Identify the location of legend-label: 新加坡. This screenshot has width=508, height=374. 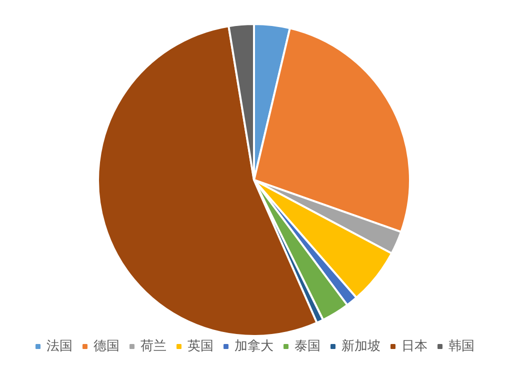
(361, 346).